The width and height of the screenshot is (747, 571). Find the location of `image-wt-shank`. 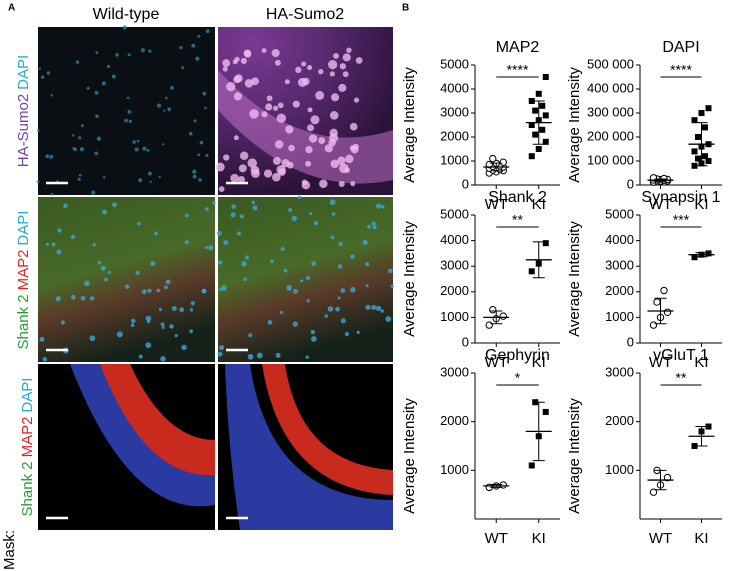

image-wt-shank is located at coordinates (126, 279).